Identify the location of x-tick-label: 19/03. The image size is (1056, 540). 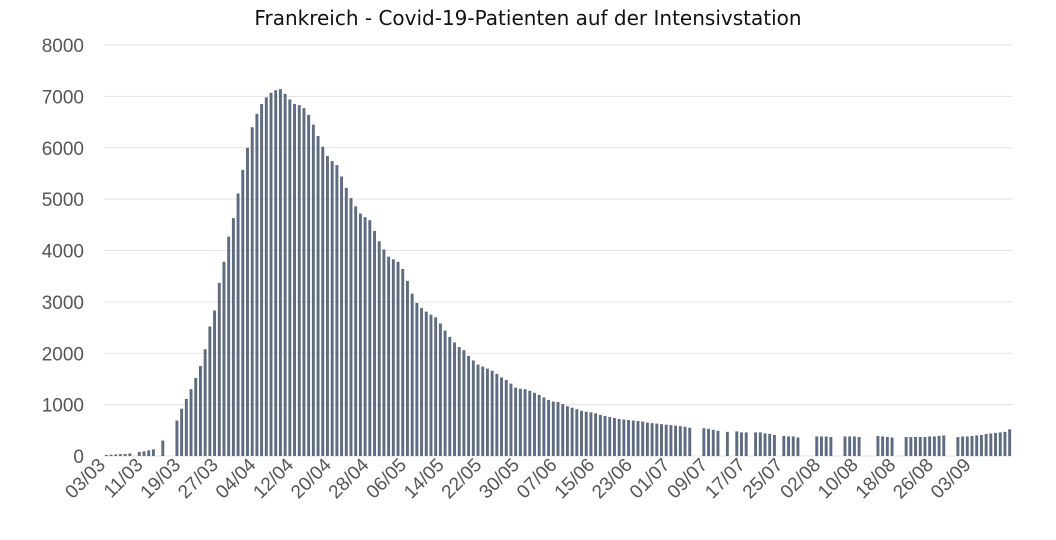
(161, 479).